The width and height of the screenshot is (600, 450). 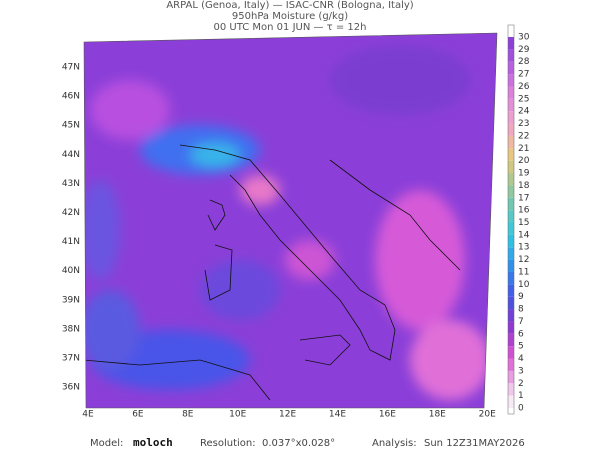 What do you see at coordinates (298, 443) in the screenshot?
I see `footer-value: 0.037°x0.028°` at bounding box center [298, 443].